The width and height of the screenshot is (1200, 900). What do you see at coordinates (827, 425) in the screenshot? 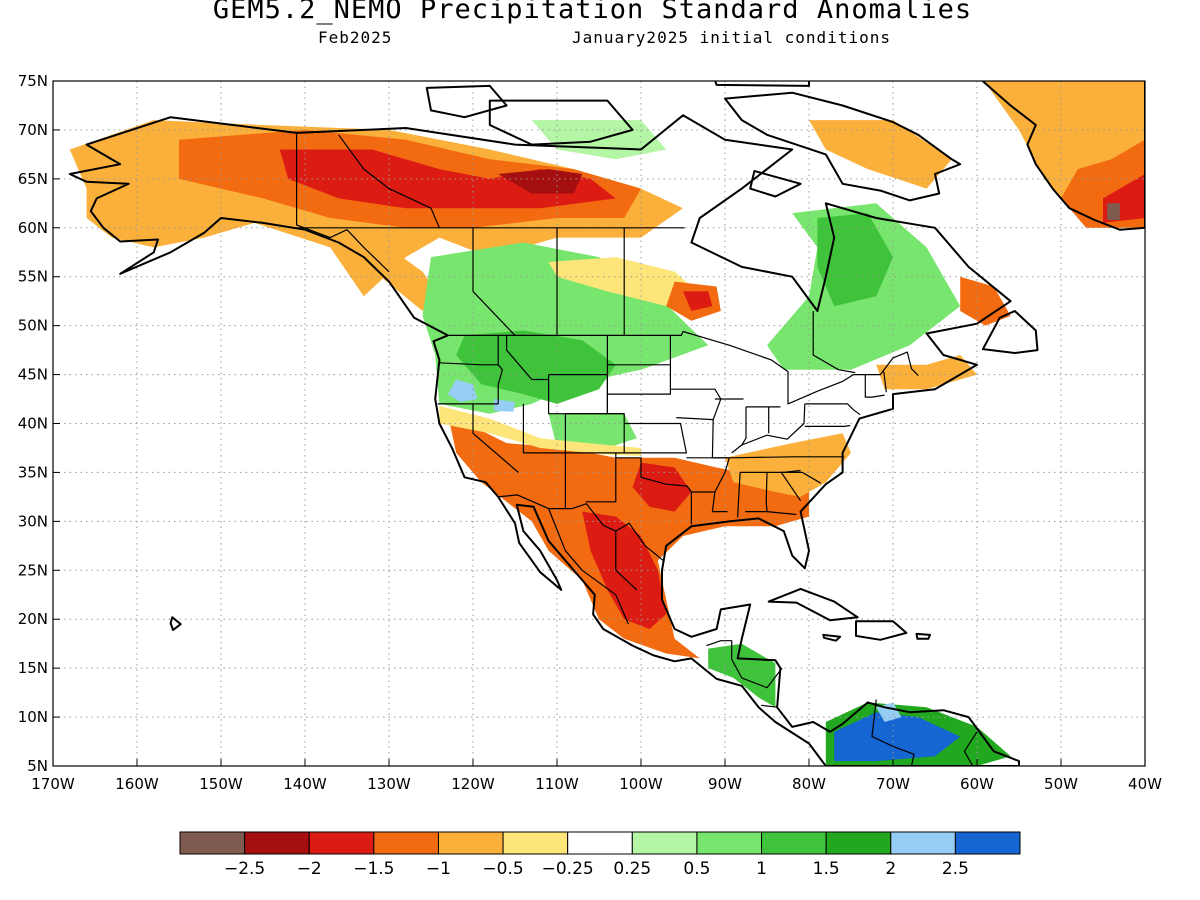
I see `boundary-va-md-pa` at bounding box center [827, 425].